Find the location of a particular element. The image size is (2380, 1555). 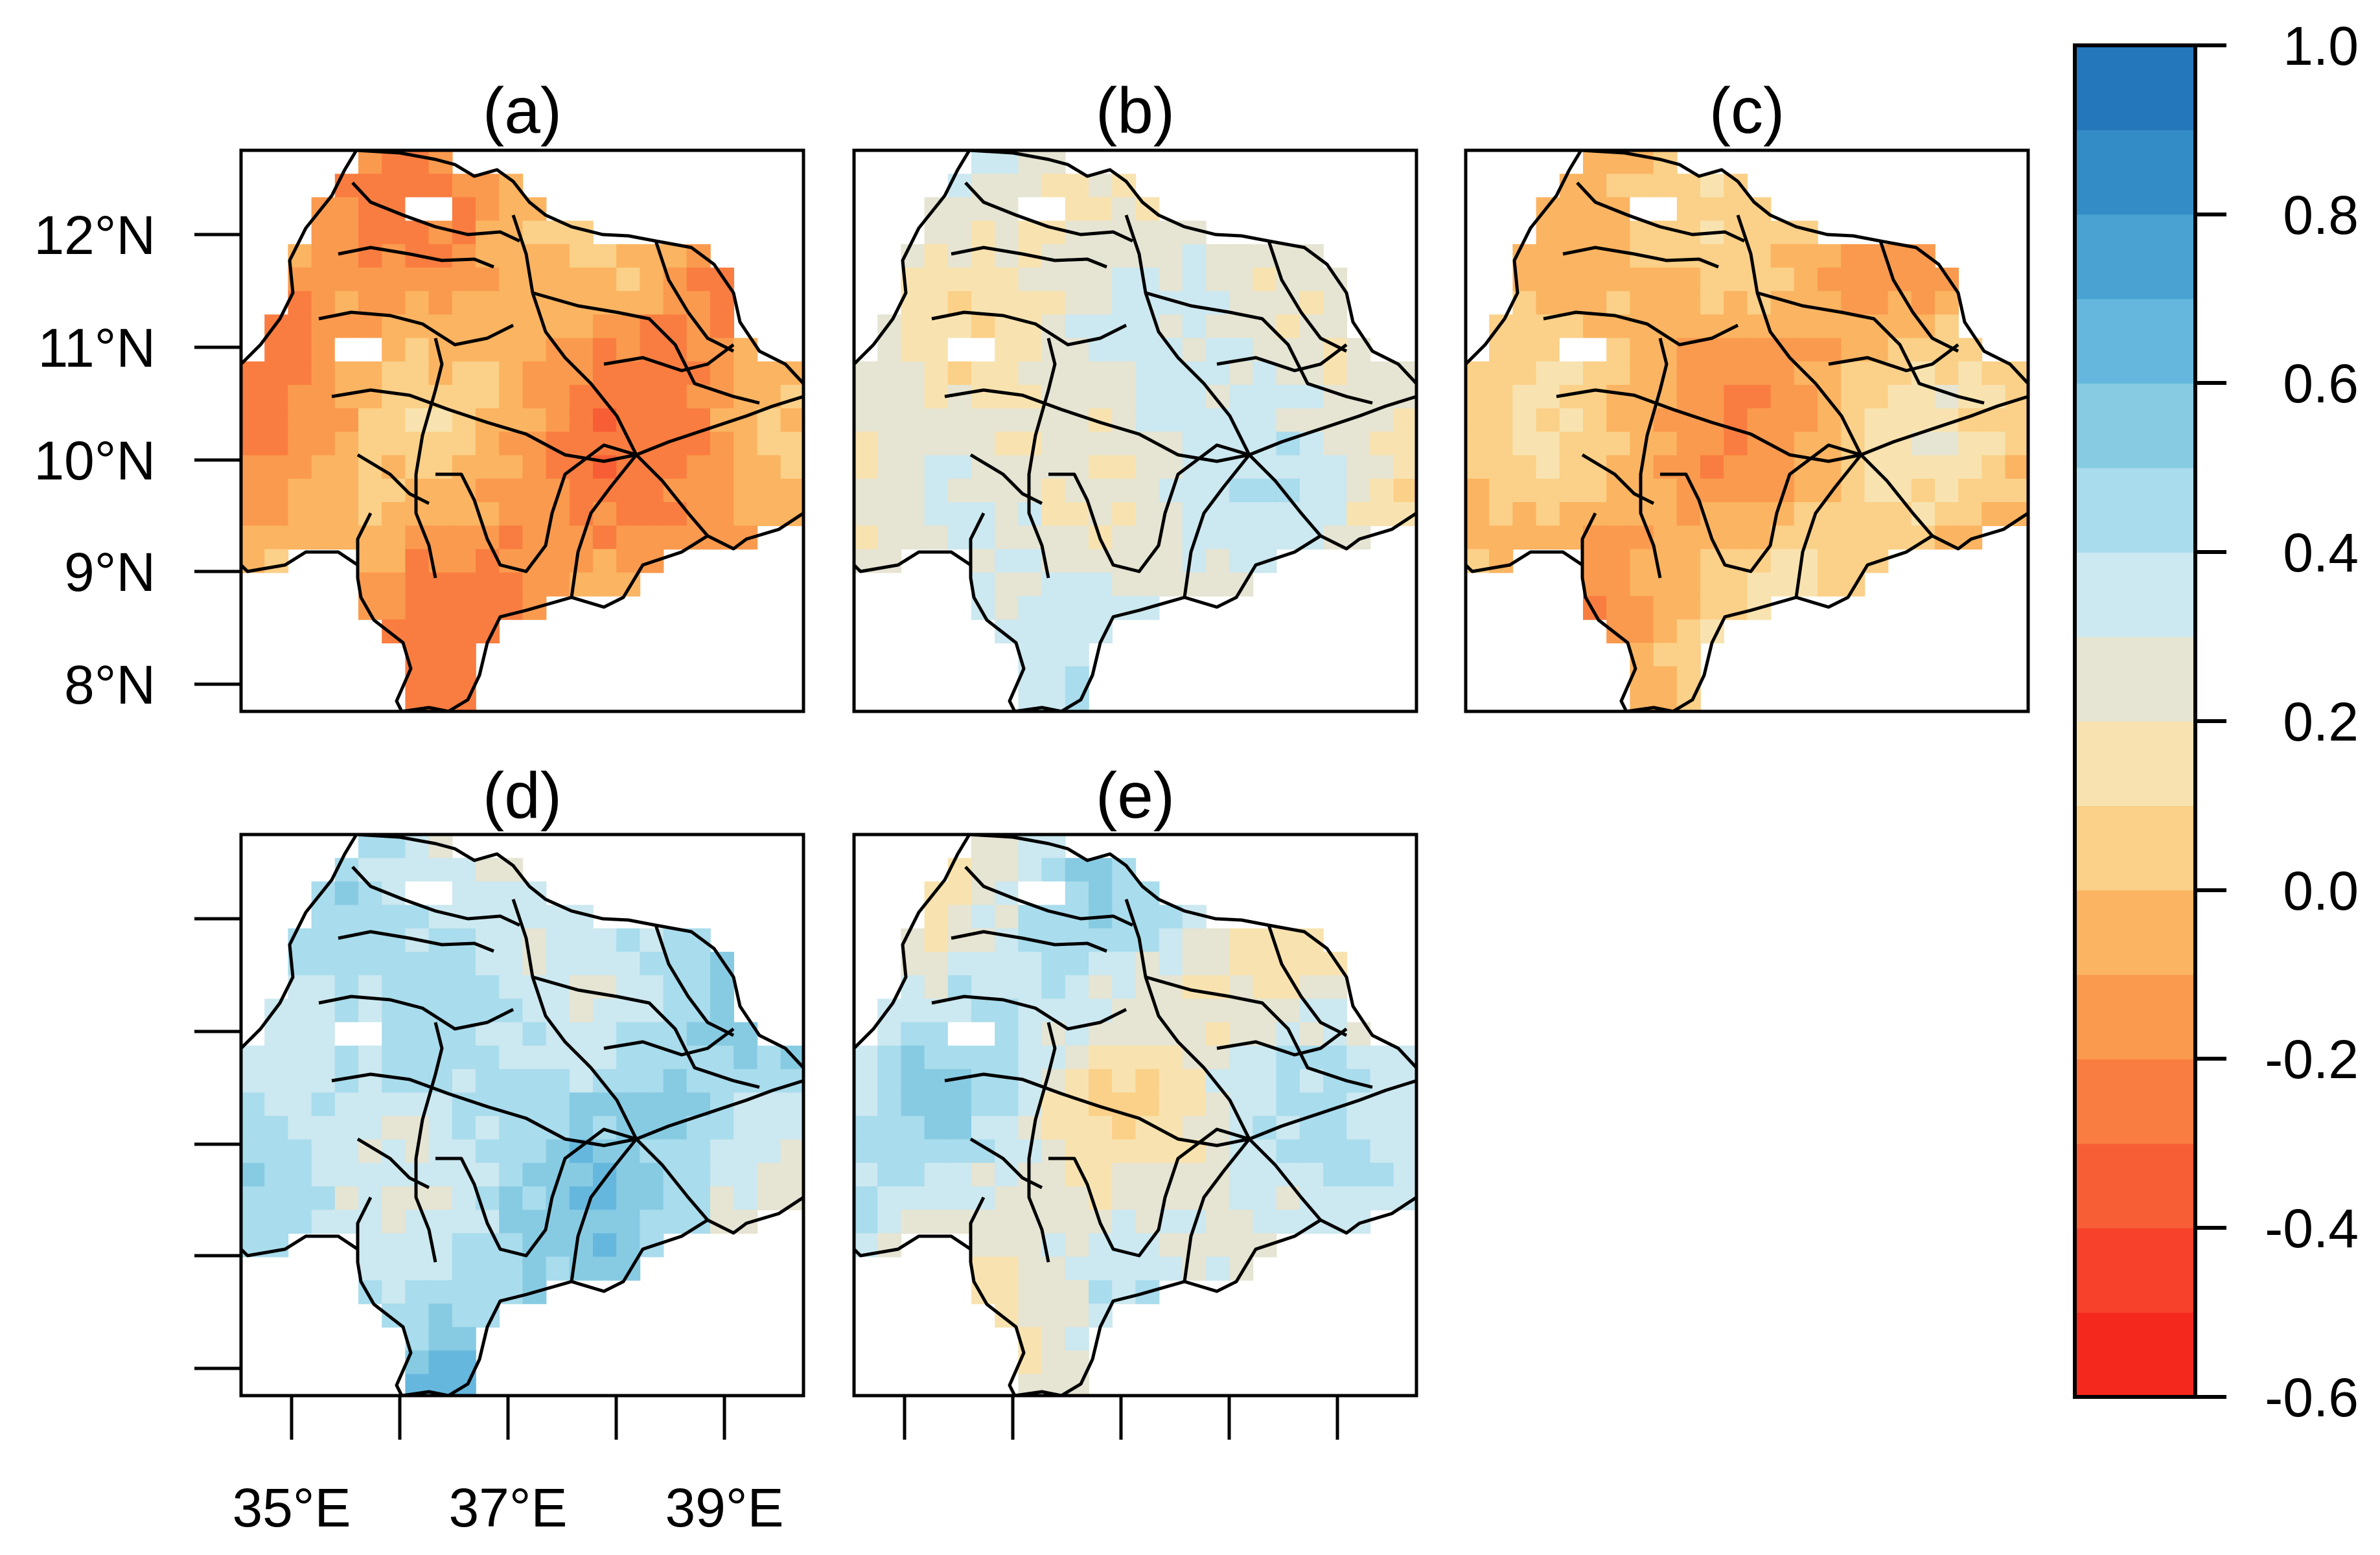

y-axis-bottom is located at coordinates (217, 1143).